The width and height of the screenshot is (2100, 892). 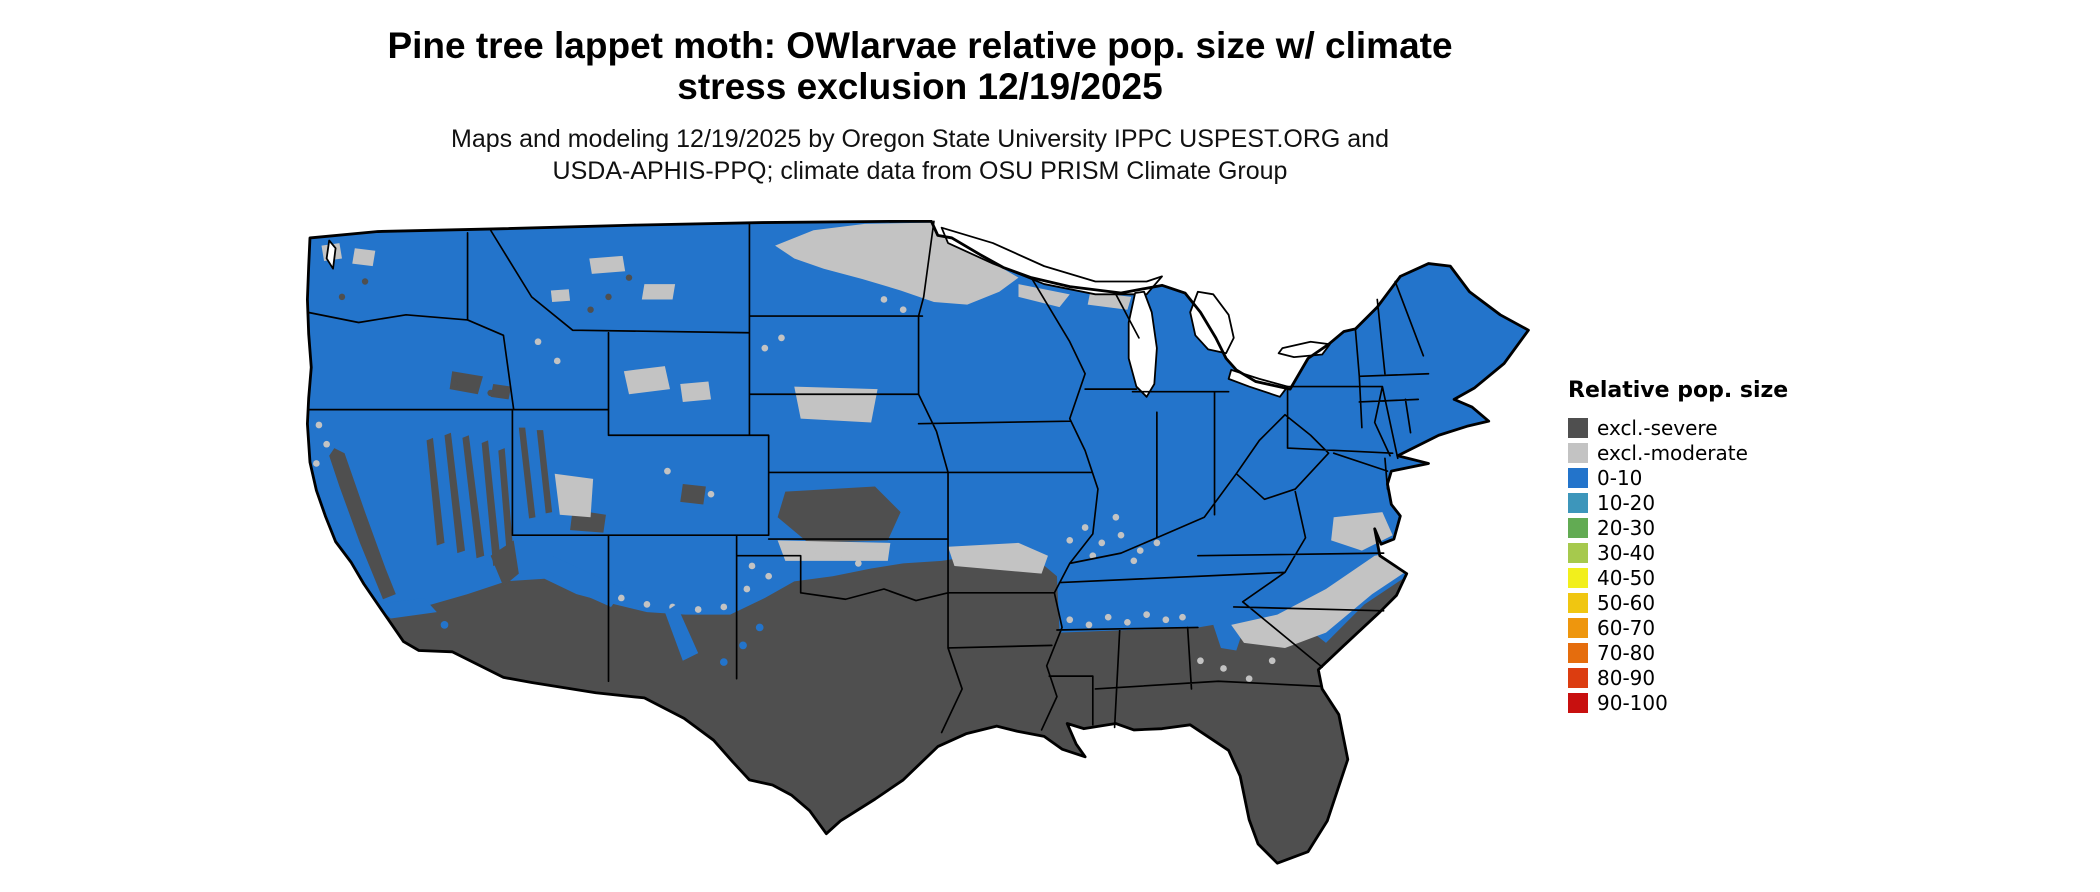 What do you see at coordinates (1678, 527) in the screenshot?
I see `legend-item: 20-30` at bounding box center [1678, 527].